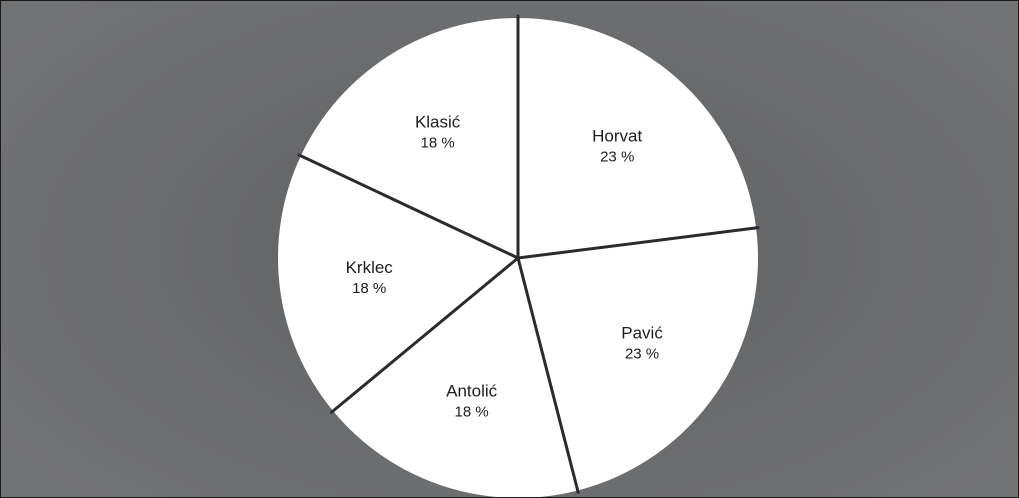 The image size is (1019, 498). What do you see at coordinates (617, 156) in the screenshot?
I see `slice-value-horvat: 23 %` at bounding box center [617, 156].